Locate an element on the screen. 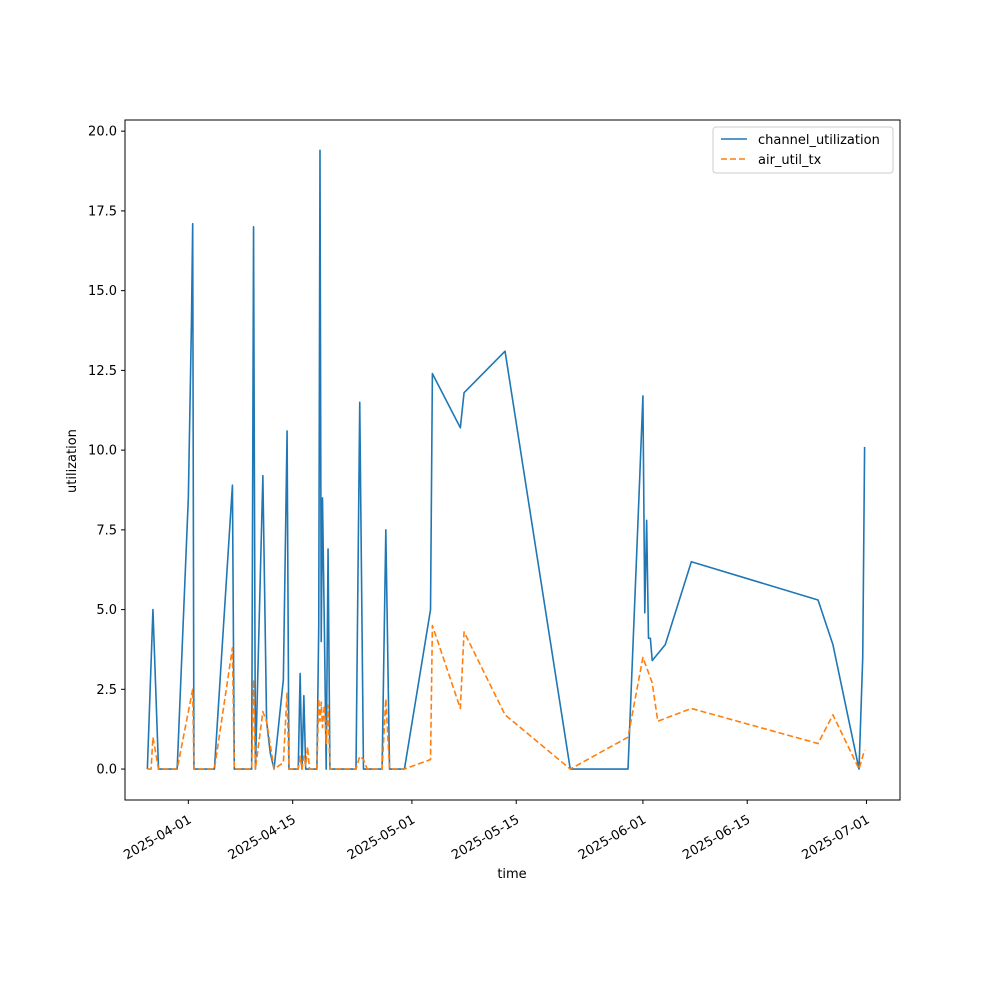  y-tick-label: 17.5 is located at coordinates (102, 211).